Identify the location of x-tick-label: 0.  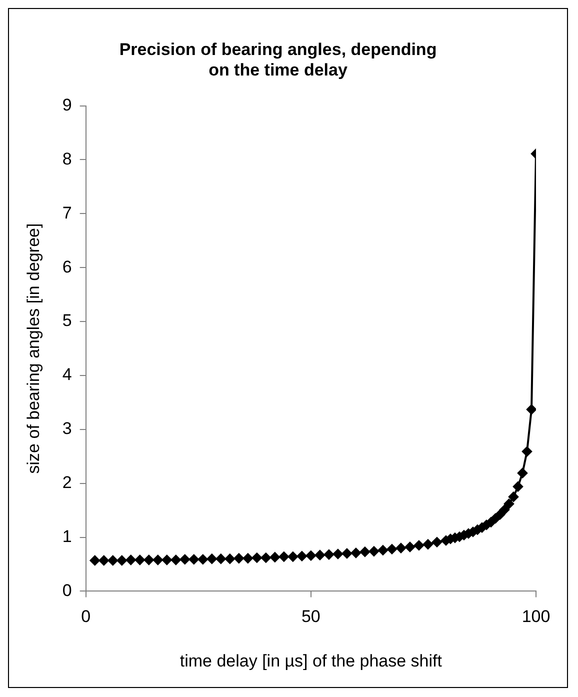
(86, 616).